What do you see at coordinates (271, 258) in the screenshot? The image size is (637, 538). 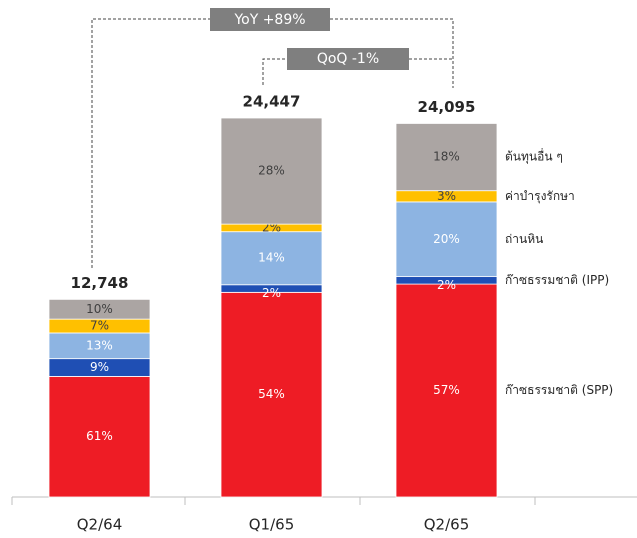 I see `segment-label: 14%` at bounding box center [271, 258].